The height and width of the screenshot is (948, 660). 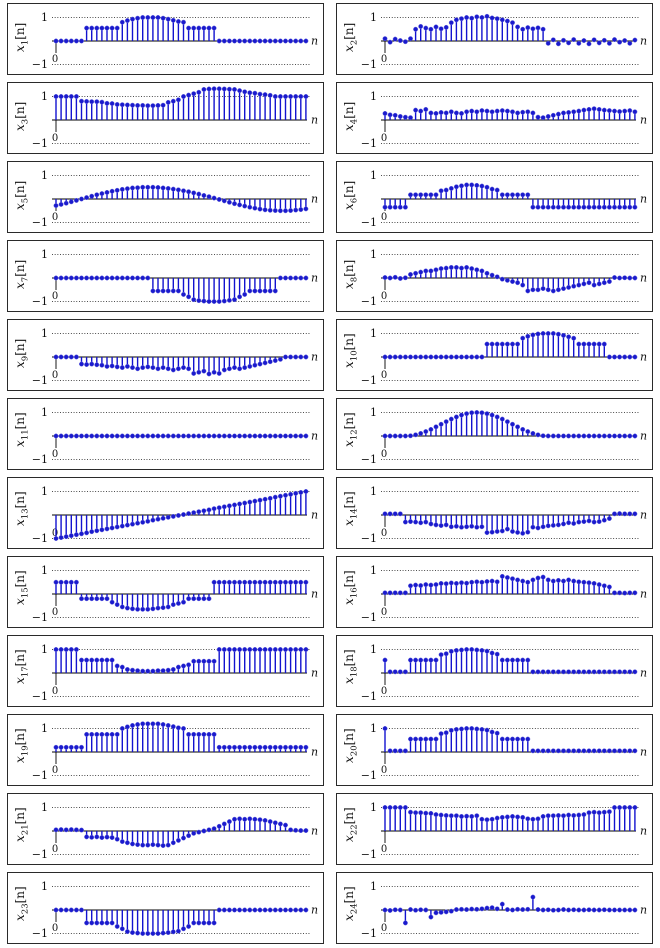 What do you see at coordinates (494, 671) in the screenshot?
I see `signal-panel-x18: x18[n] 1 −1 n 0` at bounding box center [494, 671].